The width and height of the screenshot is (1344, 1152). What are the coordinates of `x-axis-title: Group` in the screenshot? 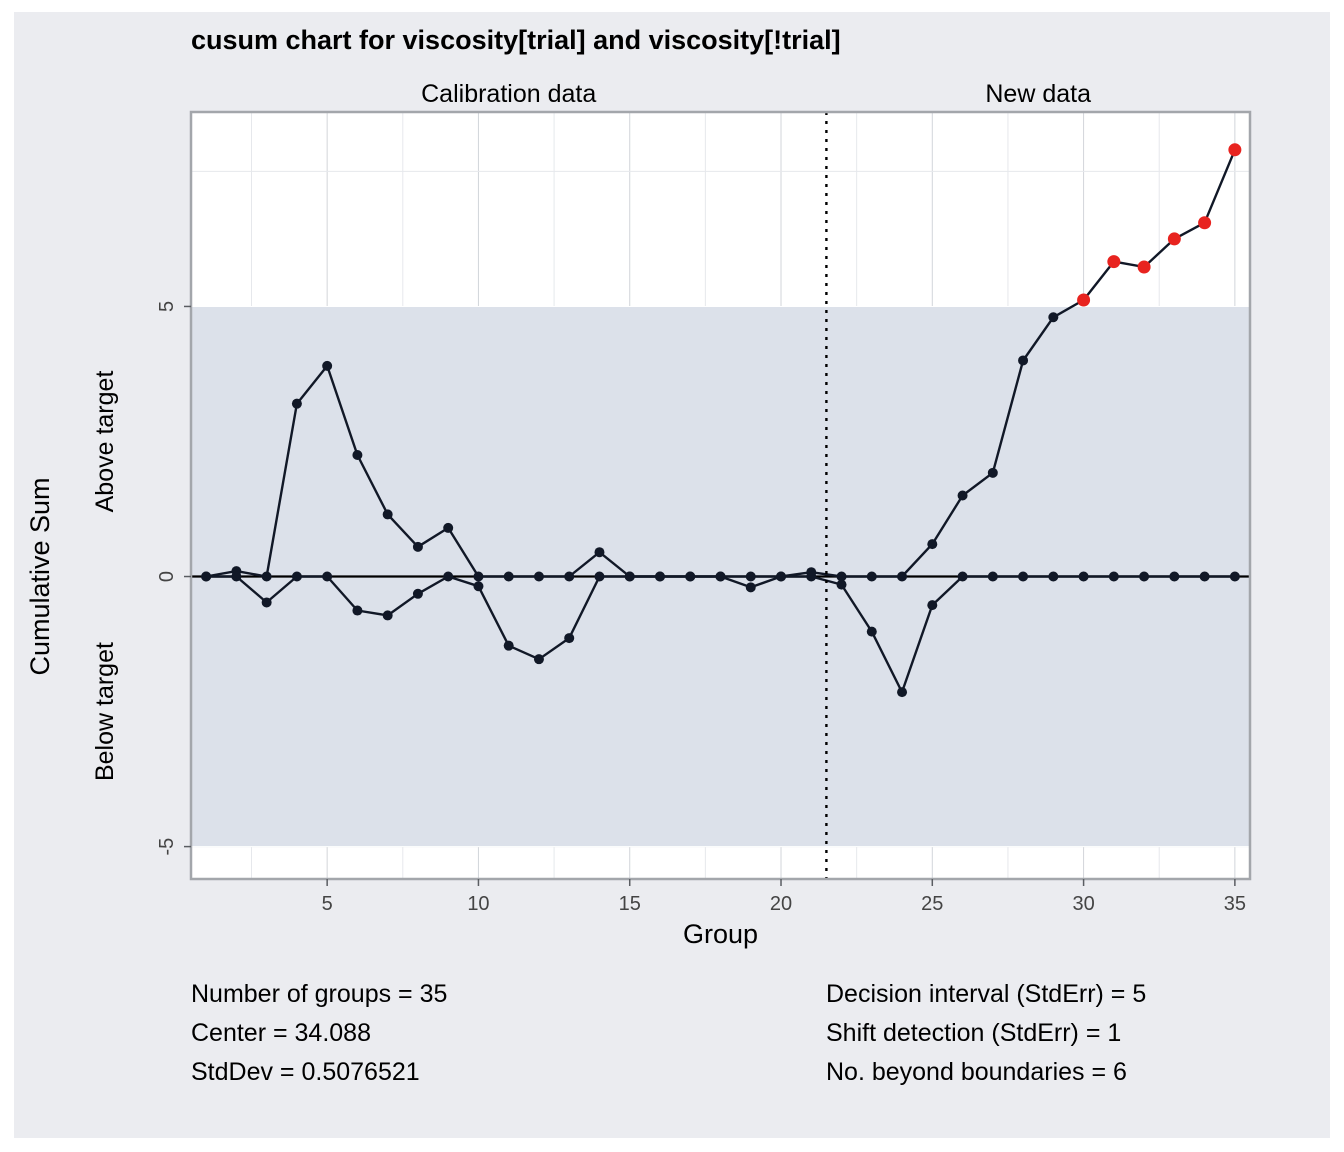 It's located at (720, 934).